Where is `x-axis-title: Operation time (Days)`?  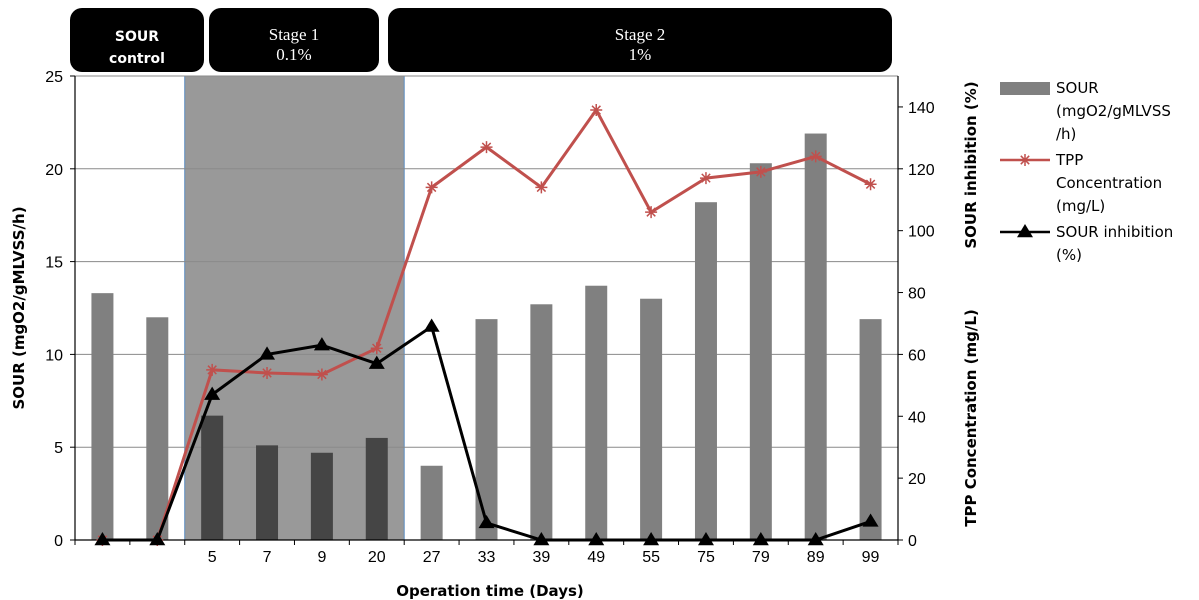 x-axis-title: Operation time (Days) is located at coordinates (490, 591).